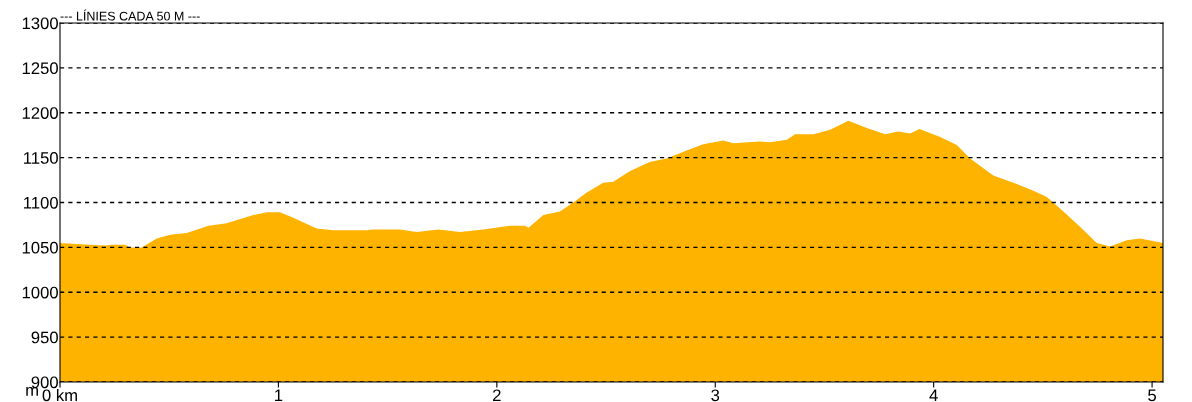 Image resolution: width=1192 pixels, height=402 pixels. Describe the element at coordinates (59, 395) in the screenshot. I see `x-tick-label: 0 km` at that location.